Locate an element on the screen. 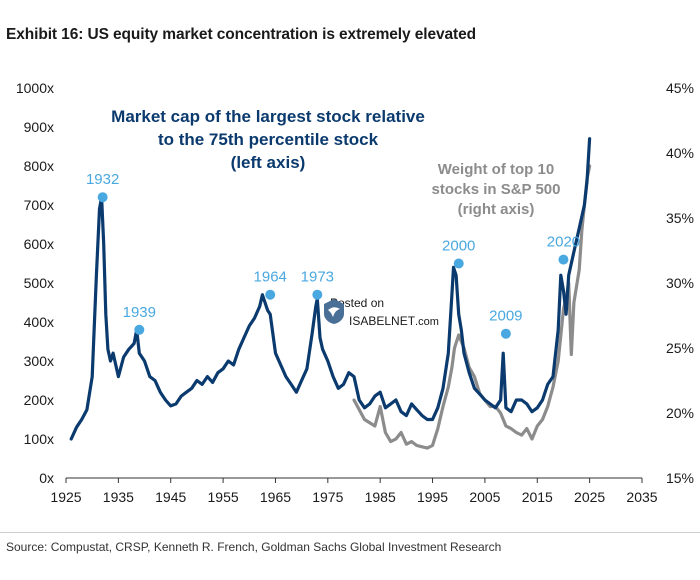 The height and width of the screenshot is (580, 700). legend-navy-line: to the 75th percentile stock is located at coordinates (268, 139).